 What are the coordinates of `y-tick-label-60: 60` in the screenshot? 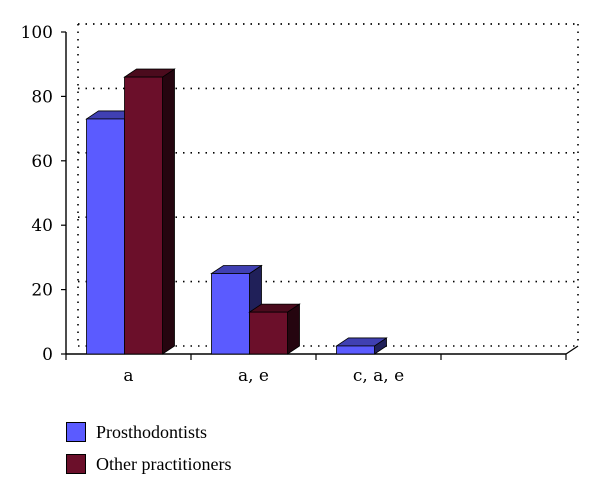 It's located at (42, 162).